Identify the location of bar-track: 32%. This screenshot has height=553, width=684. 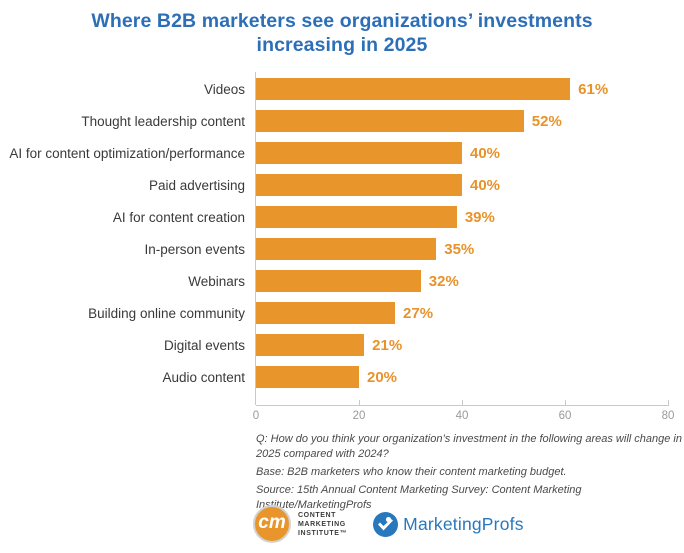
(462, 281).